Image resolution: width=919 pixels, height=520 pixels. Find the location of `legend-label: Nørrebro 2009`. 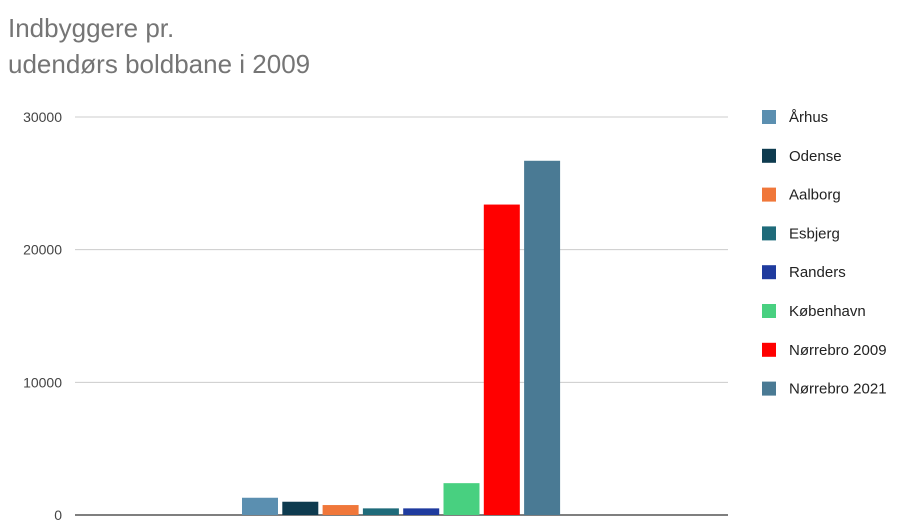

legend-label: Nørrebro 2009 is located at coordinates (838, 350).